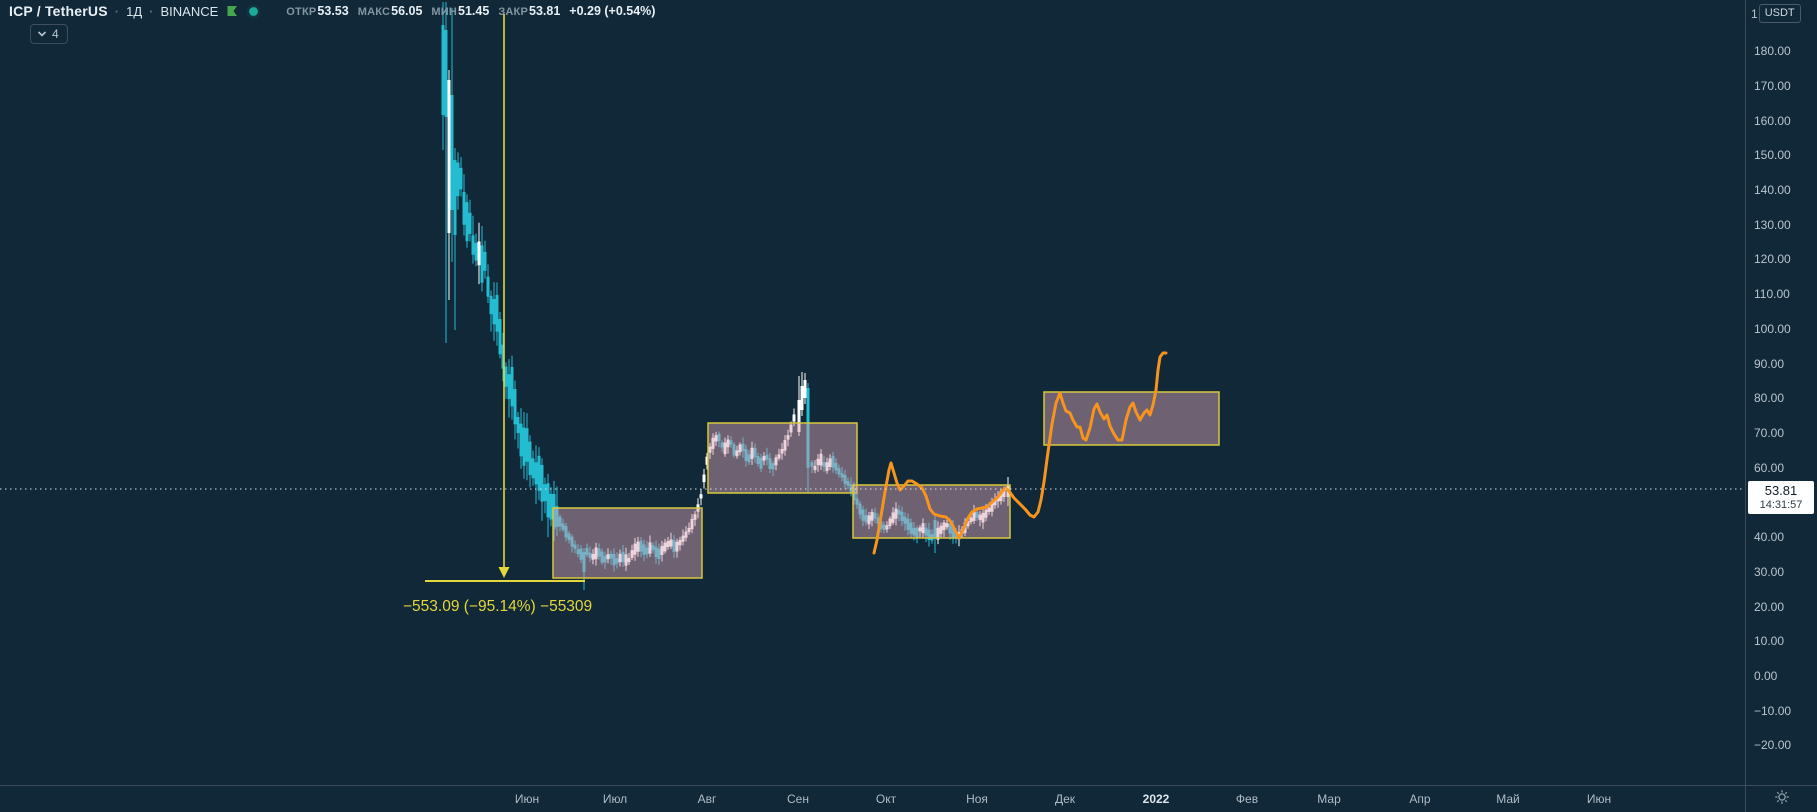 Image resolution: width=1817 pixels, height=812 pixels. Describe the element at coordinates (1769, 537) in the screenshot. I see `price-tick: 40.00` at that location.